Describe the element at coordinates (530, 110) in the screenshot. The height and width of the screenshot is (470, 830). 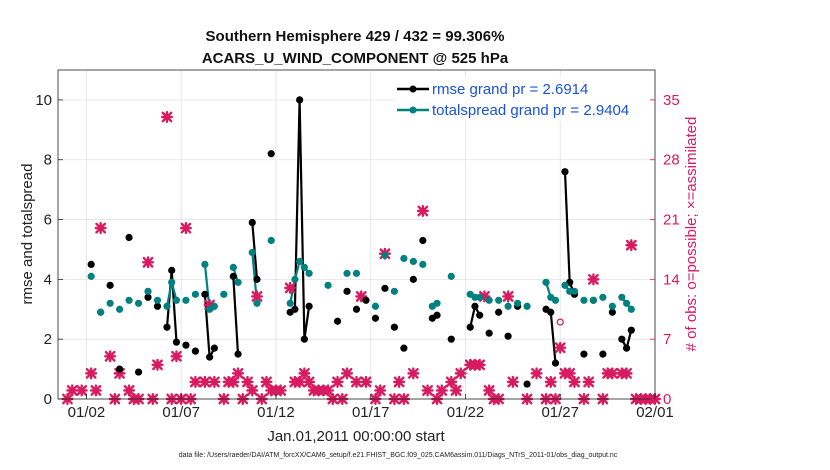
I see `legend-spread-label: totalspread grand pr = 2.9404` at that location.